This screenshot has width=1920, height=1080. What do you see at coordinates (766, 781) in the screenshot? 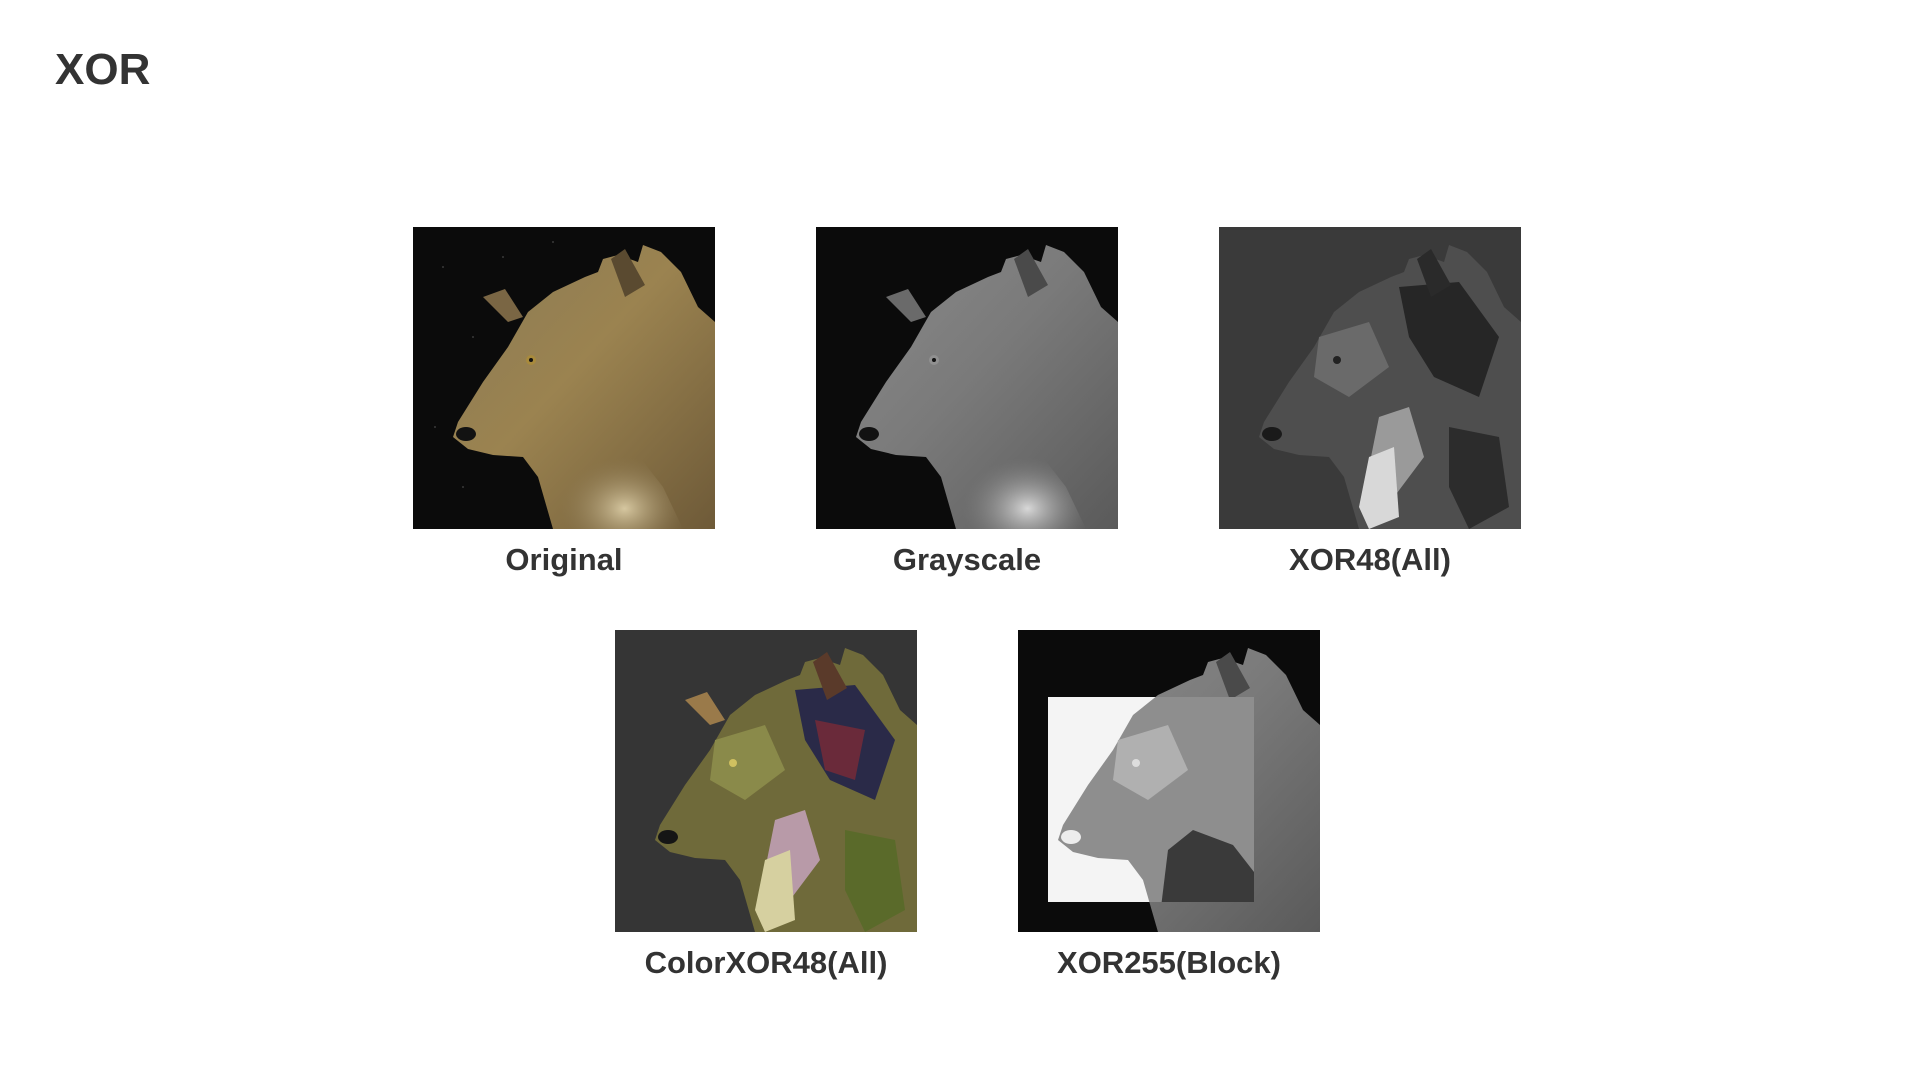
I see `image-colorxor48-all` at bounding box center [766, 781].